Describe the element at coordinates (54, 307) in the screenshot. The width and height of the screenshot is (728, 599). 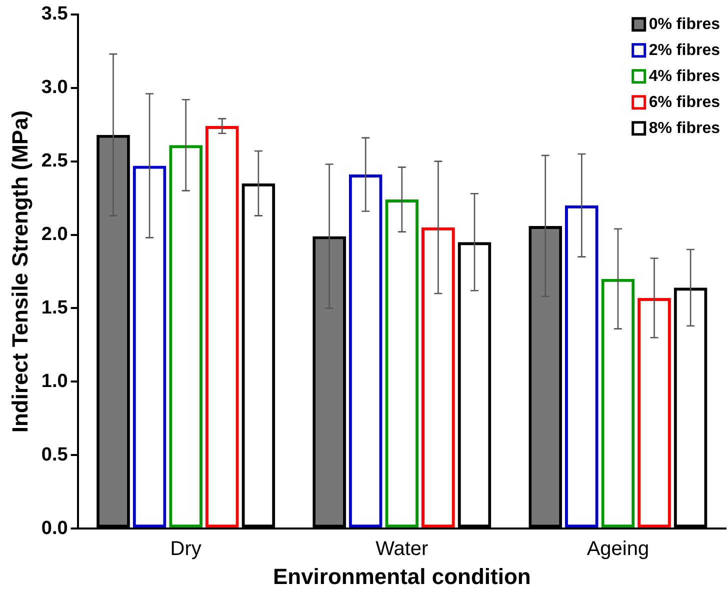
I see `y-tick-label: 1.5` at that location.